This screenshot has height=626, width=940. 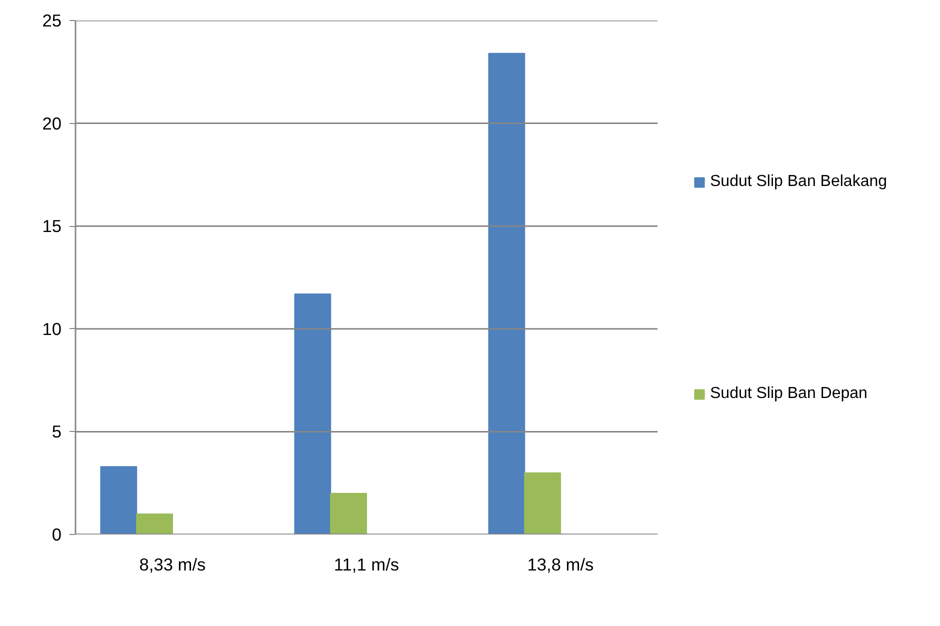 What do you see at coordinates (789, 394) in the screenshot?
I see `legend-label: Sudut Slip Ban Depan` at bounding box center [789, 394].